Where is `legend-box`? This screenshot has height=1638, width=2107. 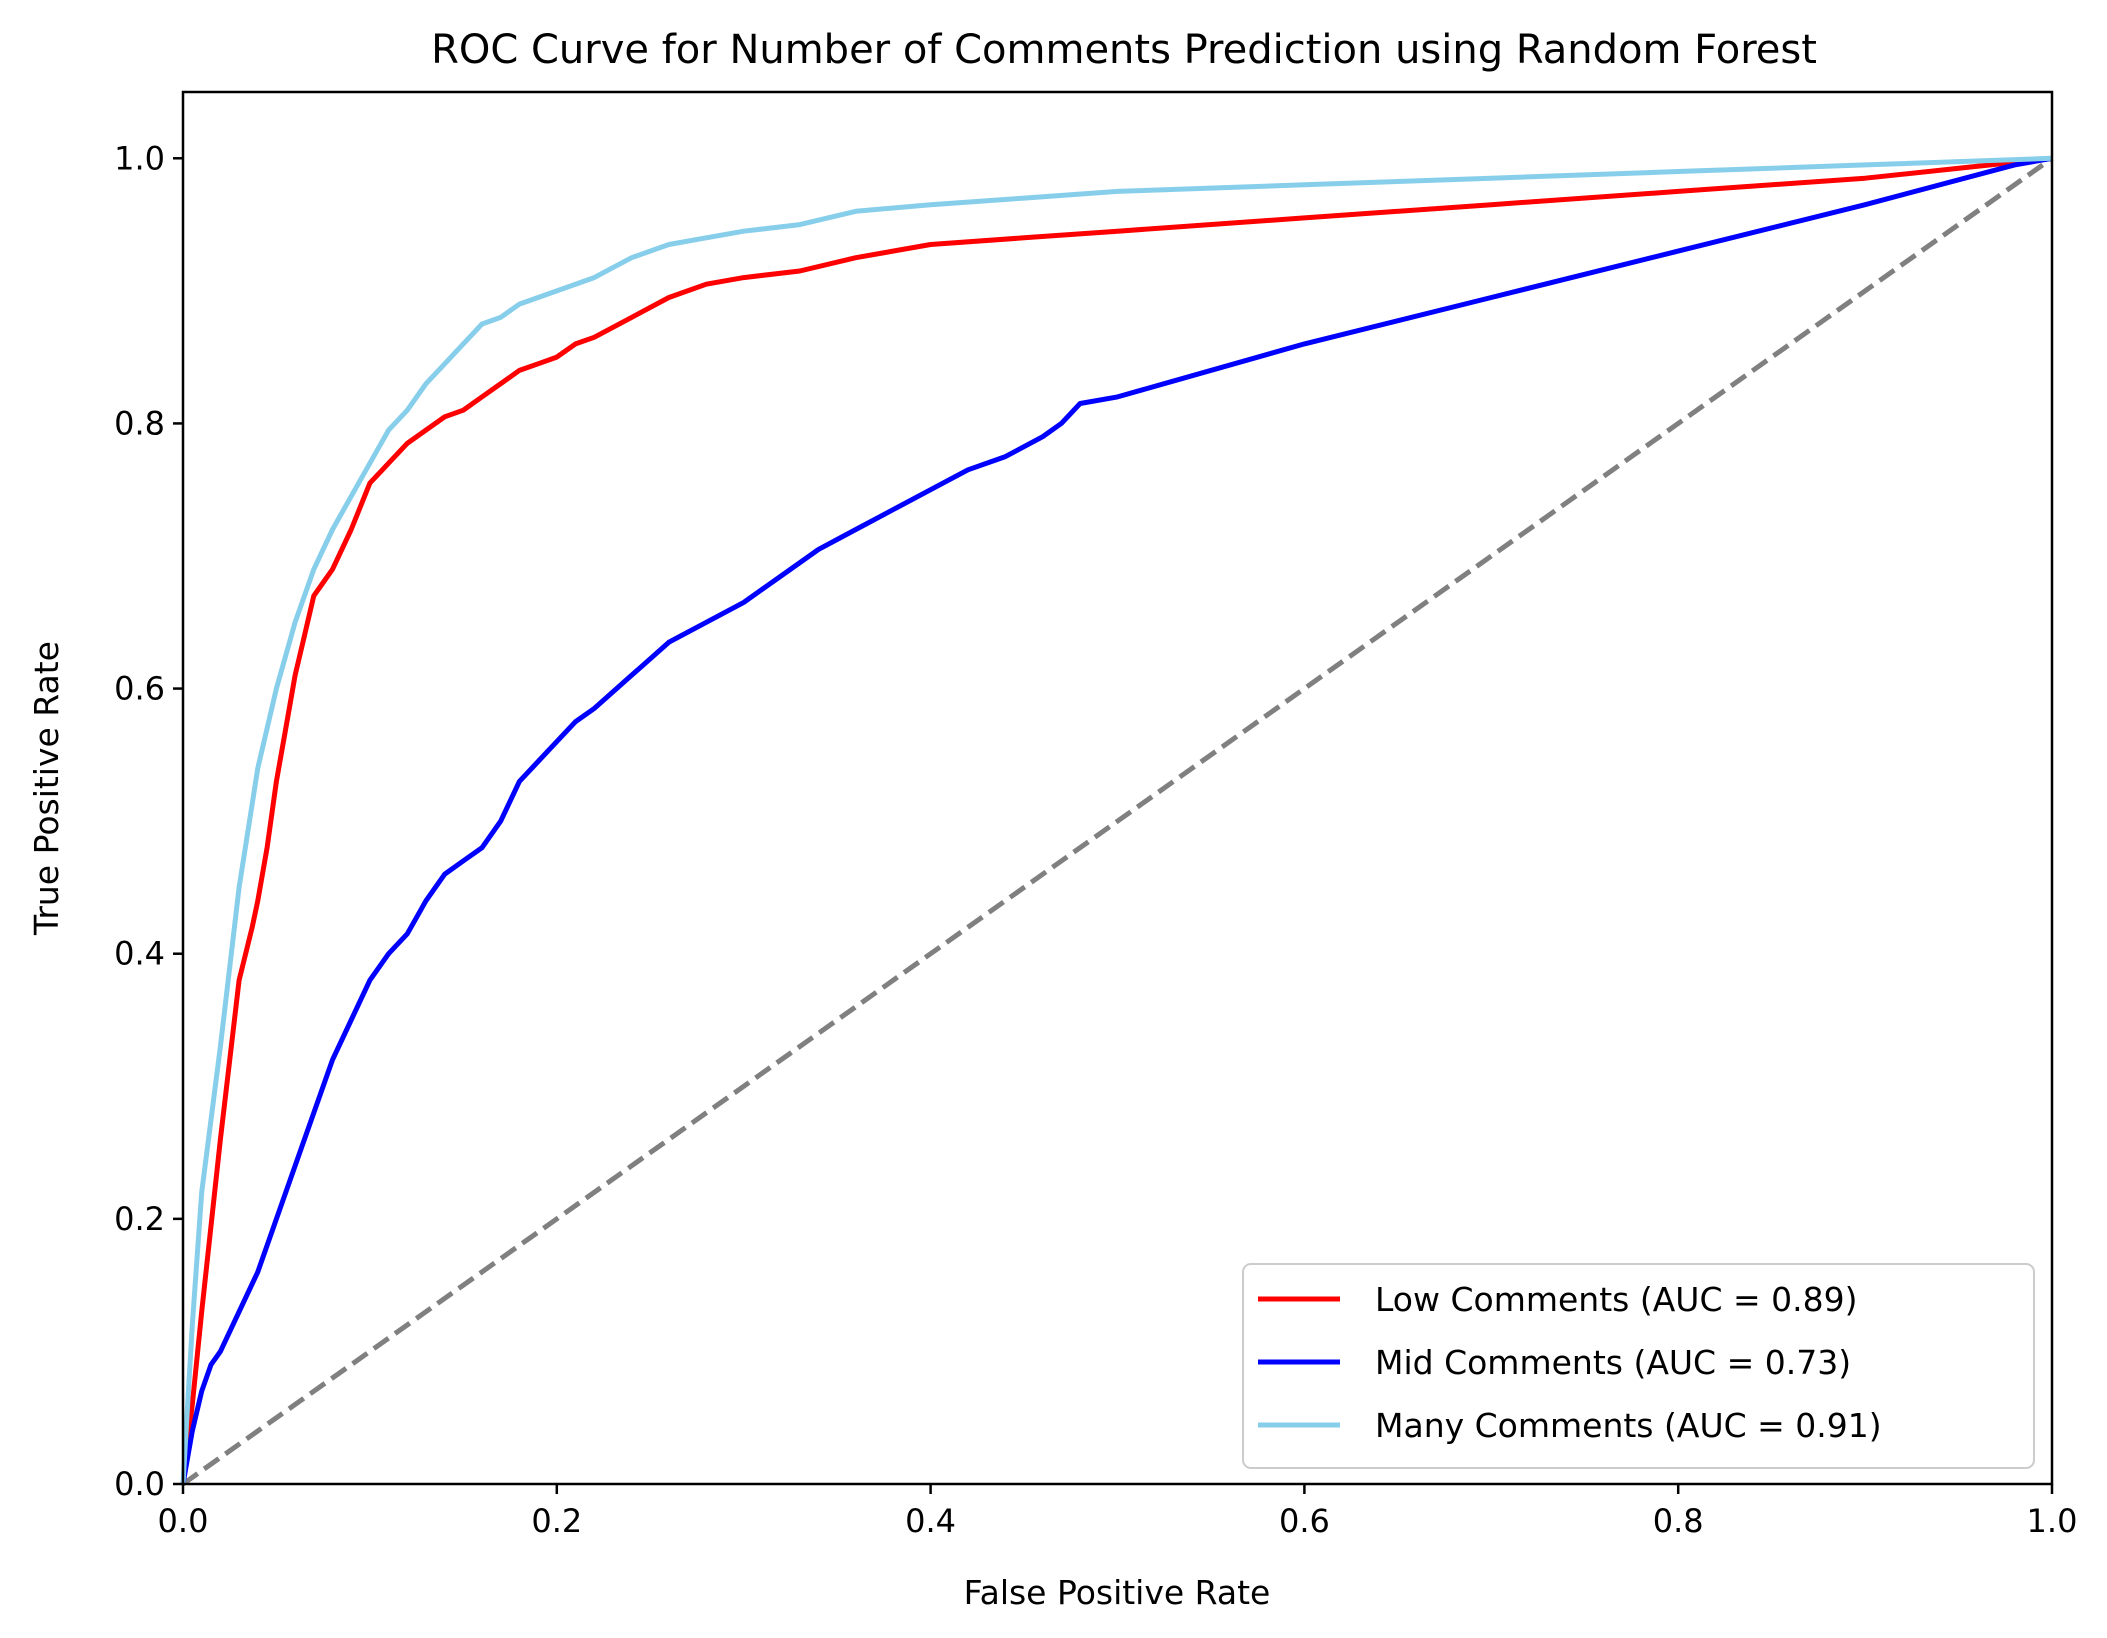 legend-box is located at coordinates (1638, 1366).